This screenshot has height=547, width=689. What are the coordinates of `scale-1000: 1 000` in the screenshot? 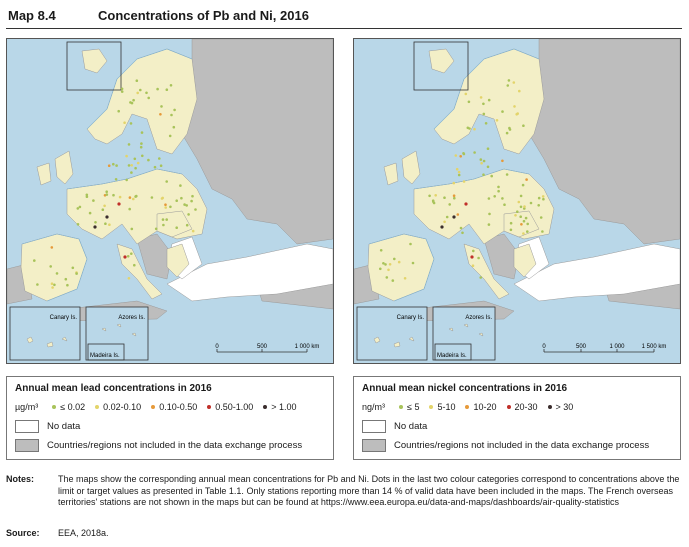 It's located at (617, 347).